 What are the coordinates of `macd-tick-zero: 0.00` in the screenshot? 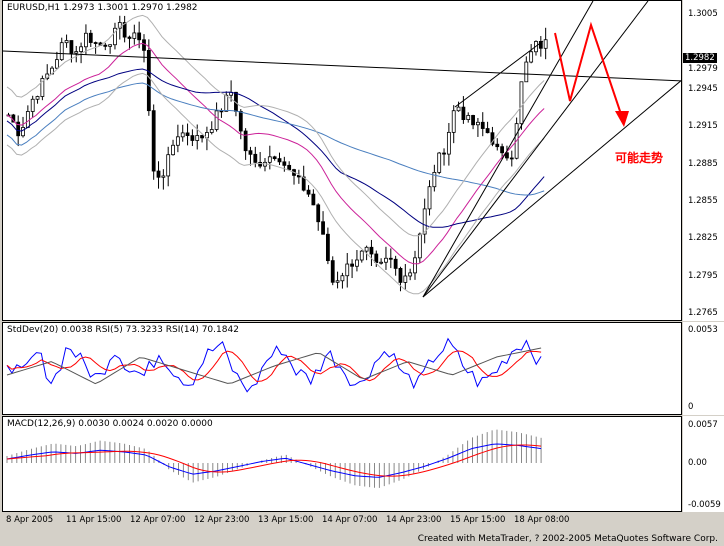 It's located at (697, 463).